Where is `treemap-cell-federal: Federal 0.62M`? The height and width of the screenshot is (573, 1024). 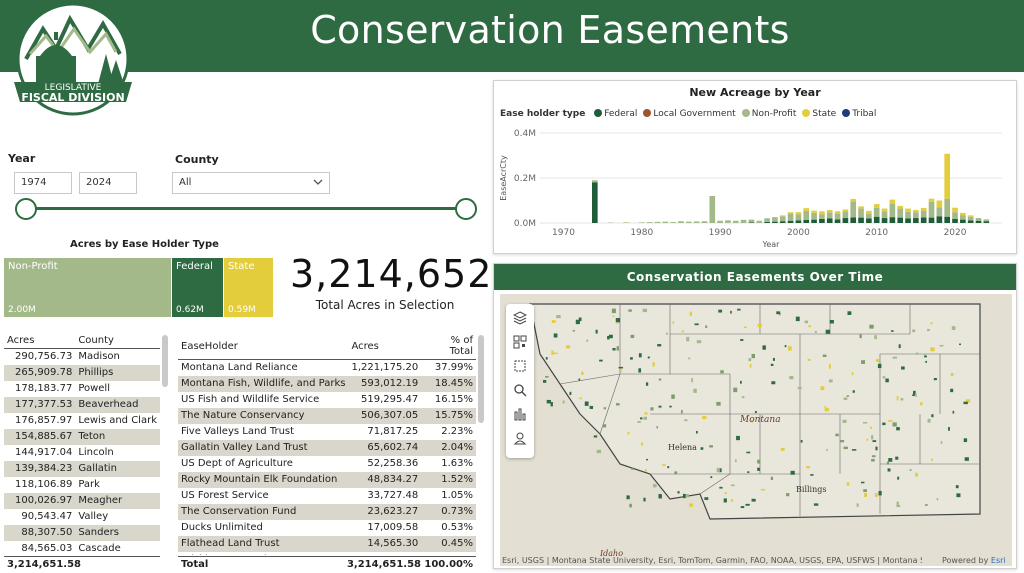 treemap-cell-federal: Federal 0.62M is located at coordinates (197, 287).